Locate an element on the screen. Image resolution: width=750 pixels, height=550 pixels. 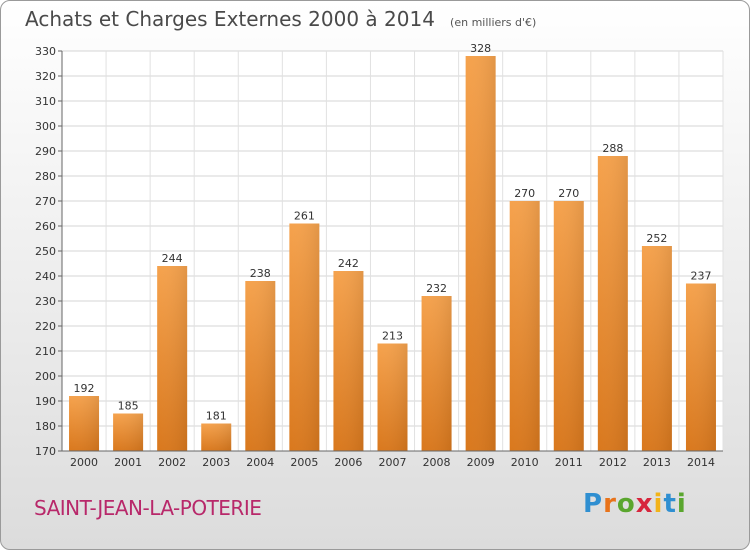
bar-shade-2003 is located at coordinates (216, 437).